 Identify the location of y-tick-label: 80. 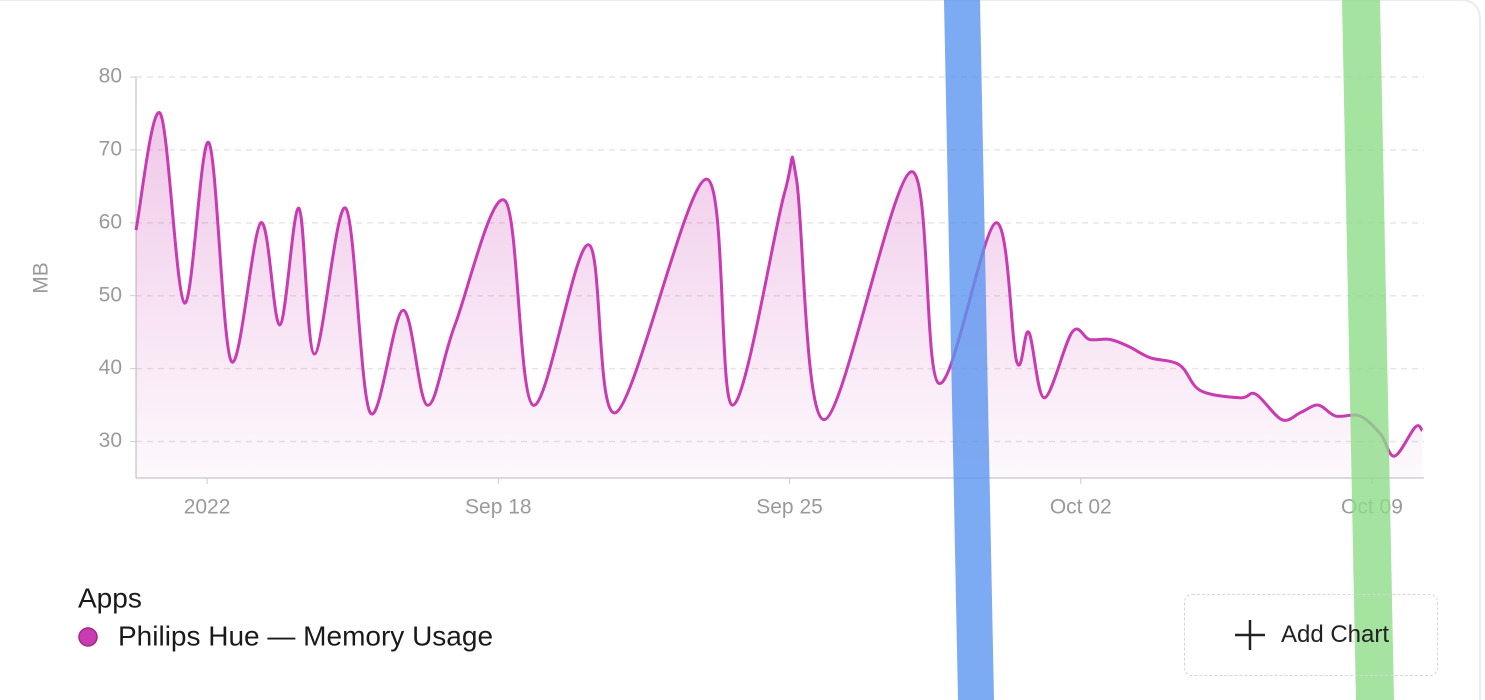
(110, 76).